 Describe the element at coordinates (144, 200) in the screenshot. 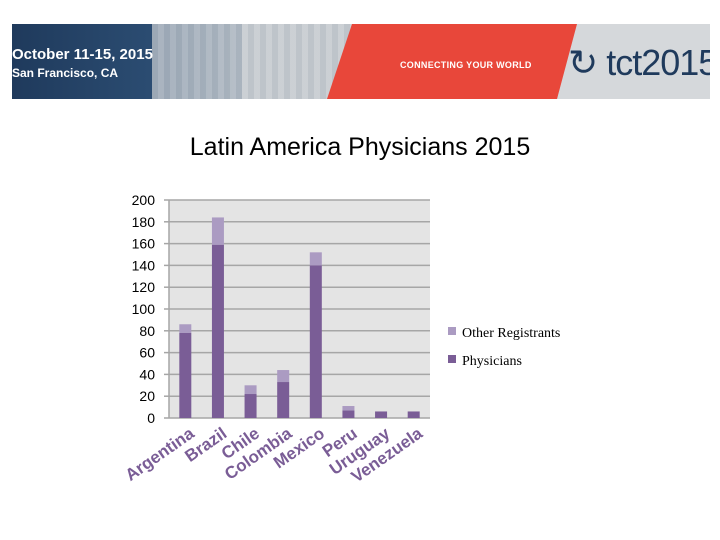

I see `y-tick-label: 200` at that location.